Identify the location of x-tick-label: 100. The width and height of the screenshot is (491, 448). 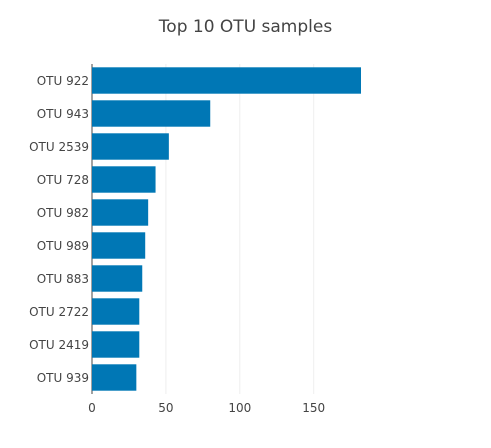
(239, 408).